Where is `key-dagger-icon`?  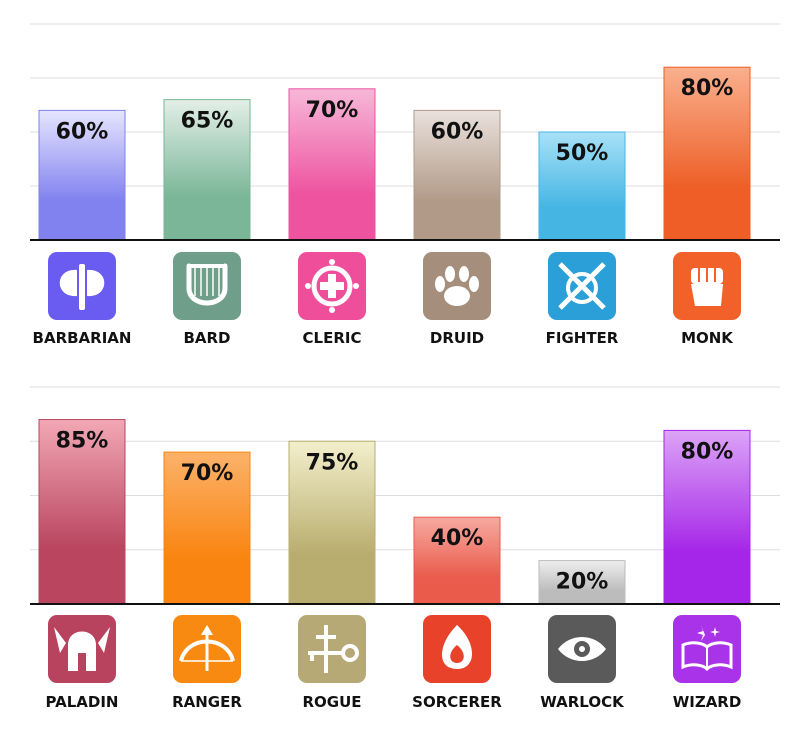
key-dagger-icon is located at coordinates (332, 649).